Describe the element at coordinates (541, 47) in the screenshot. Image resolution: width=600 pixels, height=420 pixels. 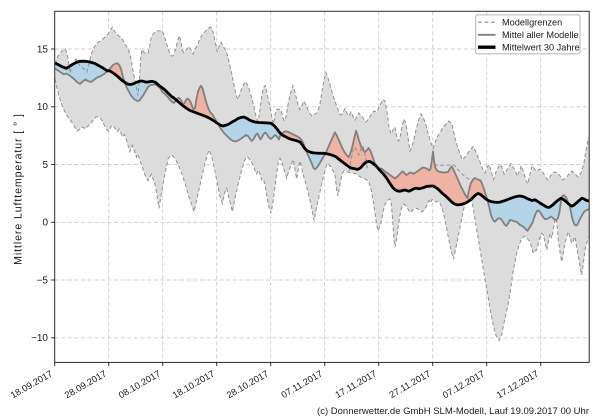
I see `svg-text: Mittelwert 30 Jahre` at that location.